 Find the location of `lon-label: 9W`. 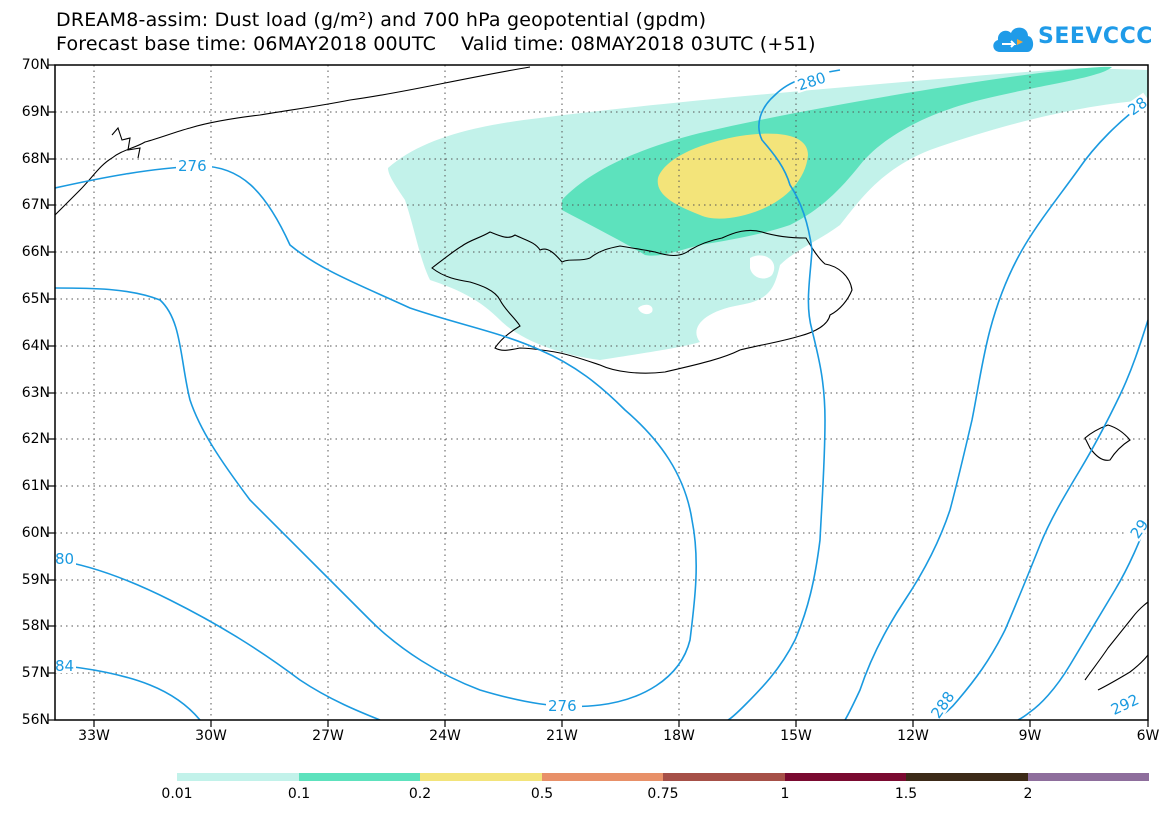

lon-label: 9W is located at coordinates (1030, 736).